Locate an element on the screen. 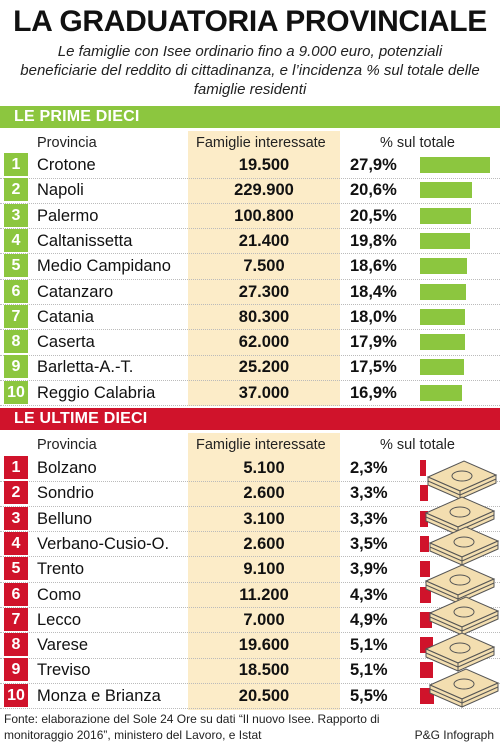  provincia-label: Medio Campidano is located at coordinates (104, 266).